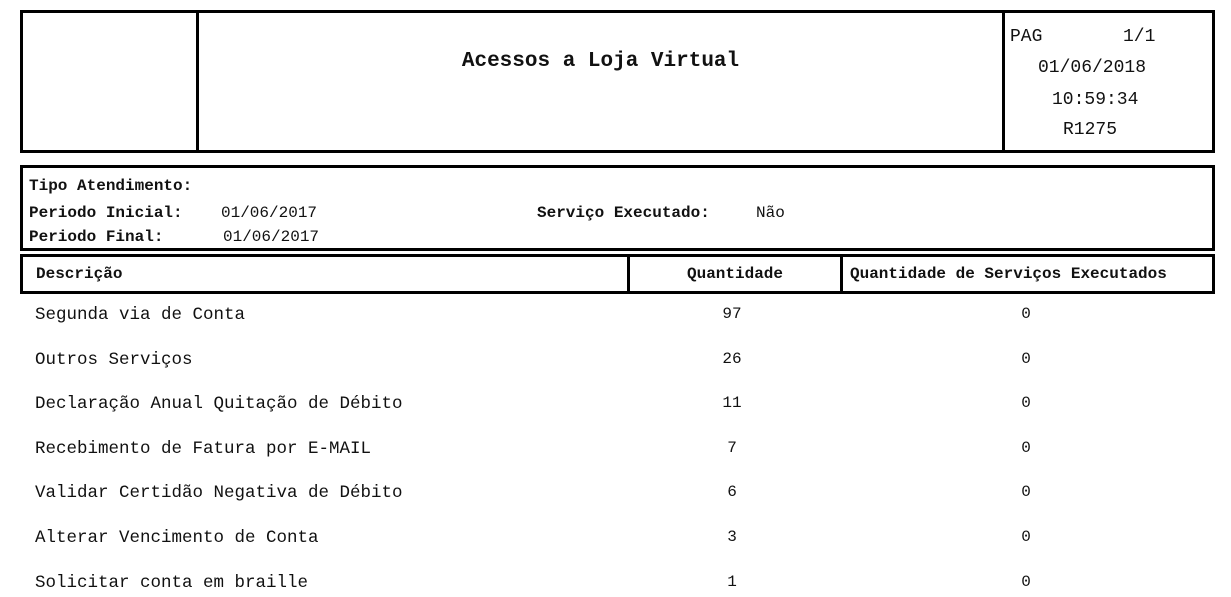  Describe the element at coordinates (732, 314) in the screenshot. I see `cell-quantidade: 97` at that location.